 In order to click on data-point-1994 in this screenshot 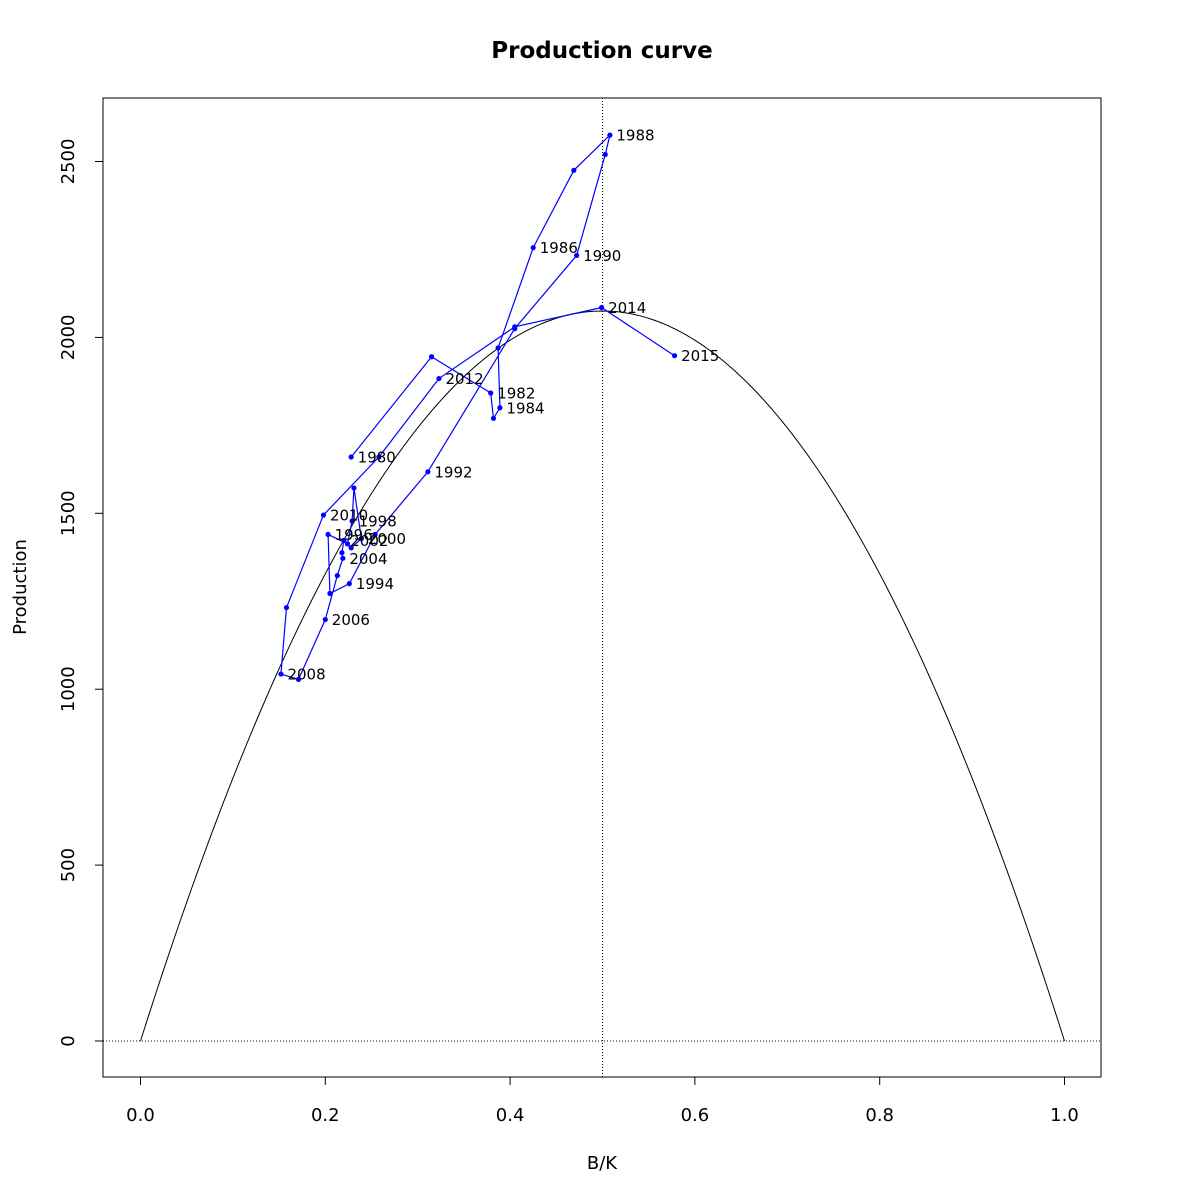, I will do `click(349, 584)`.